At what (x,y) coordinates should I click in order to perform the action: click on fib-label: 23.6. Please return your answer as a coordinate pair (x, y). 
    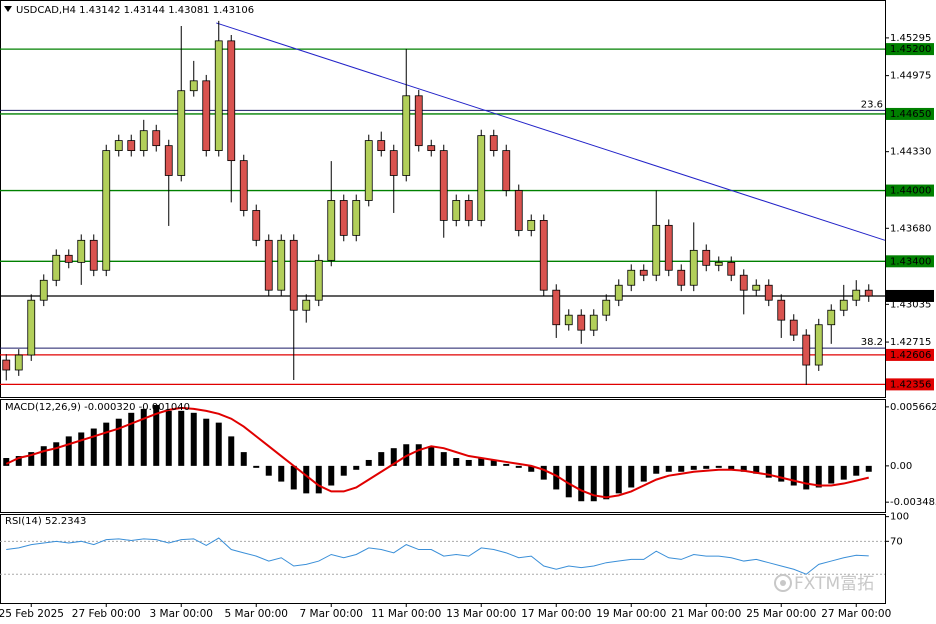
    Looking at the image, I should click on (872, 104).